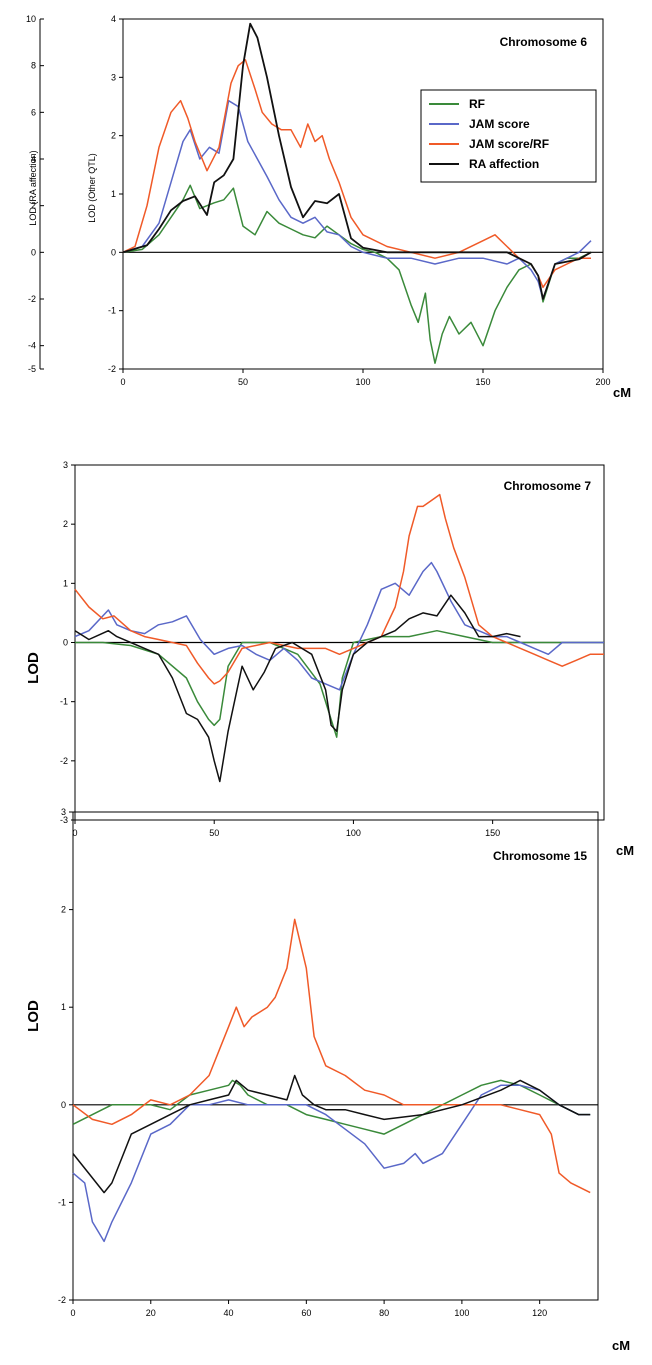 This screenshot has height=1365, width=652. Describe the element at coordinates (509, 144) in the screenshot. I see `legend-label: JAM score/RF` at that location.